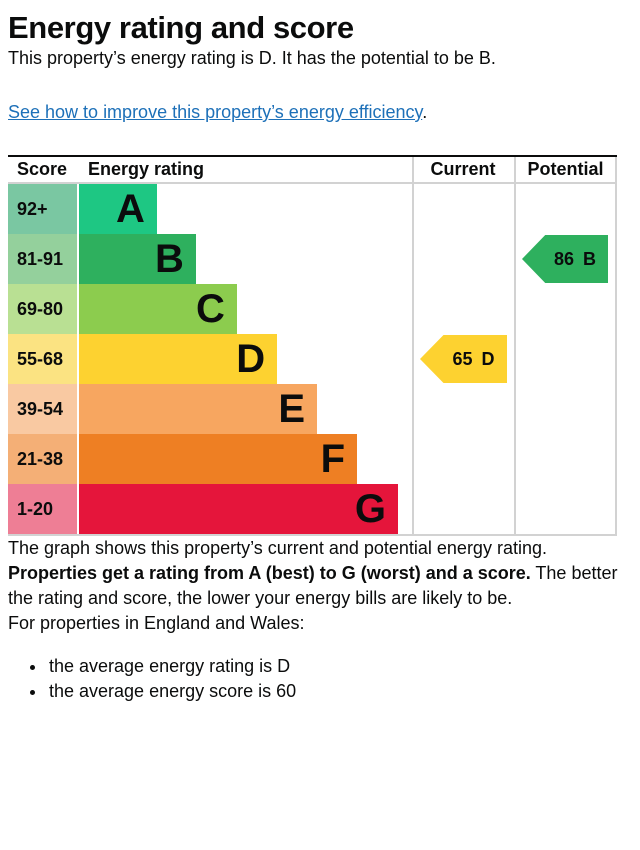 This screenshot has height=850, width=640. I want to click on arrow-rating-letter: D, so click(488, 358).